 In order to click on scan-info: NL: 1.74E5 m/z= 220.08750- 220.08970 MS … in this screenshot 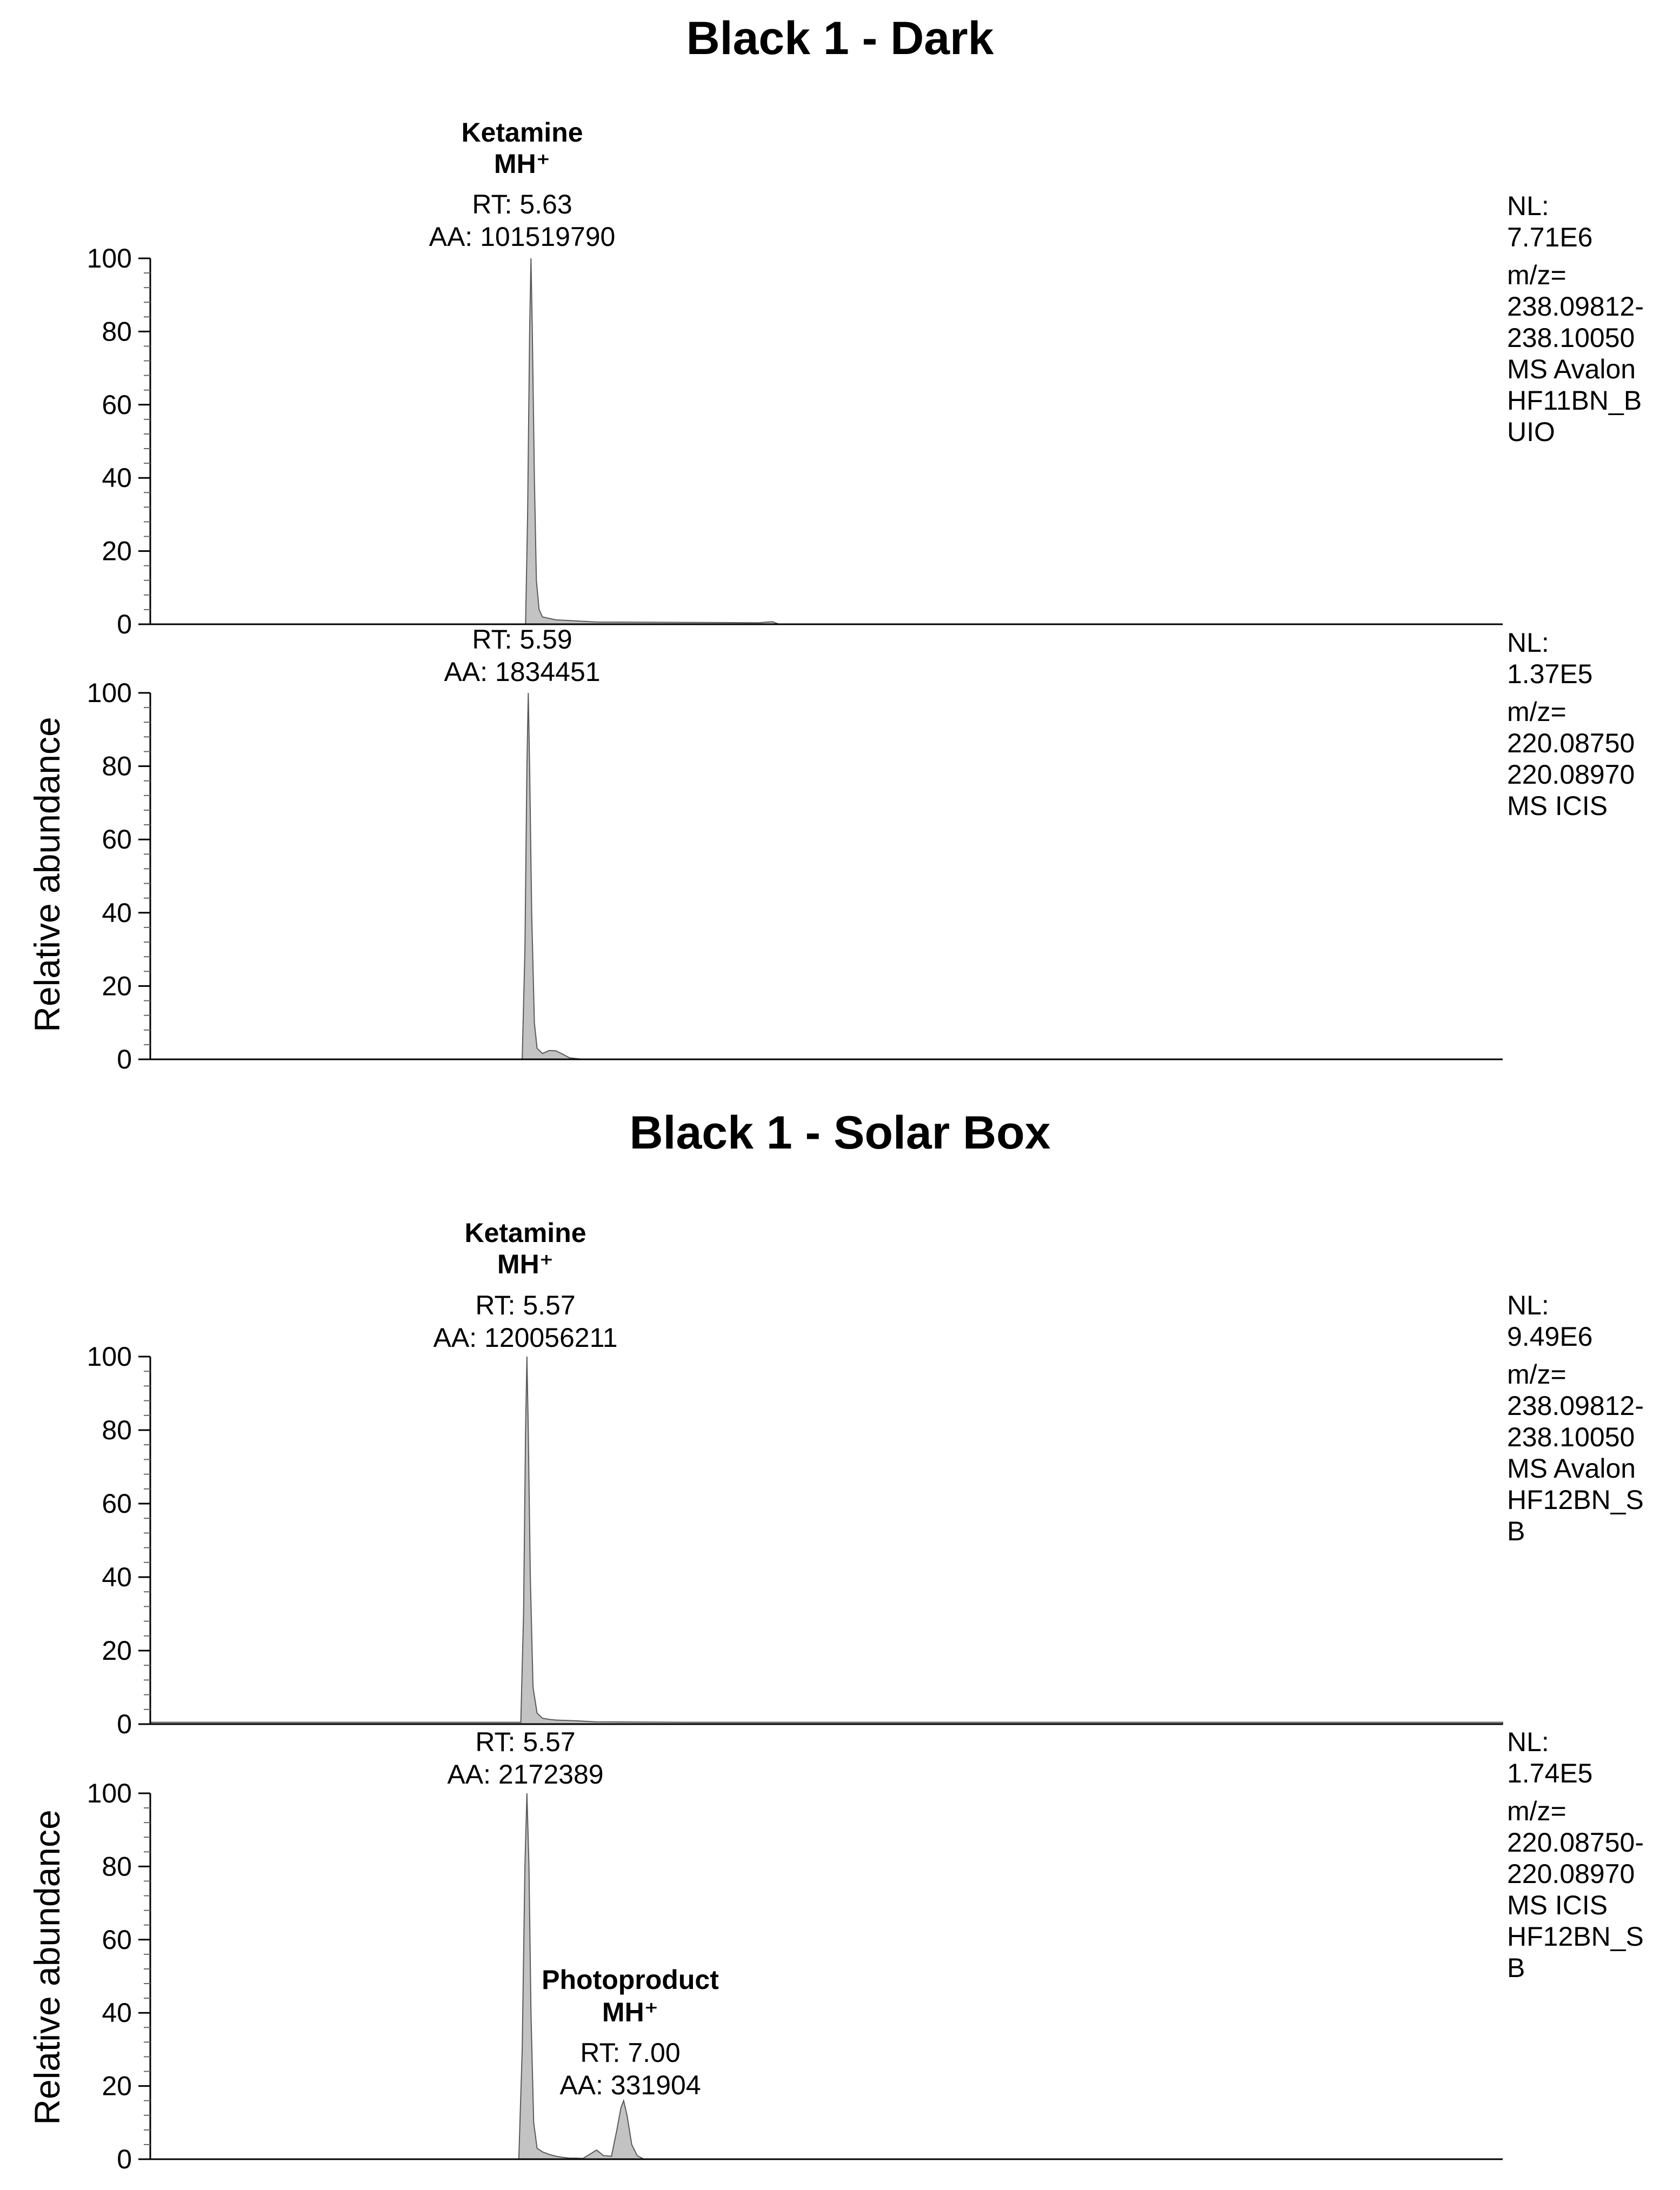, I will do `click(1576, 1855)`.